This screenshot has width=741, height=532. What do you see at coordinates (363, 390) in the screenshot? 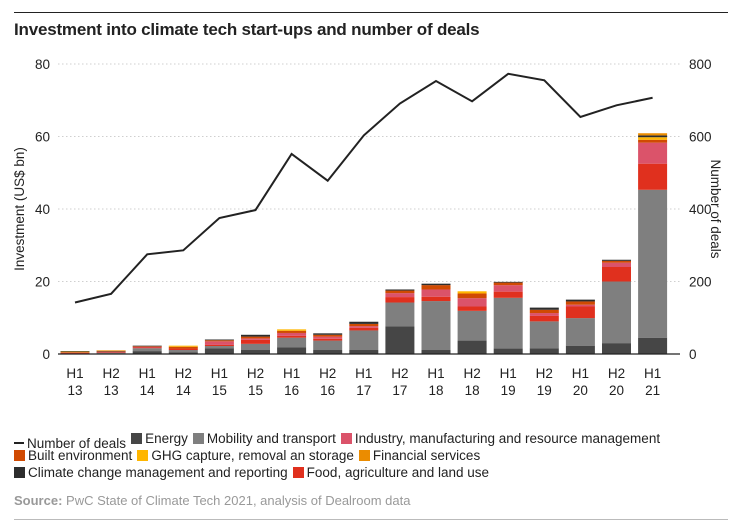
I see `x-tick-label: 17` at bounding box center [363, 390].